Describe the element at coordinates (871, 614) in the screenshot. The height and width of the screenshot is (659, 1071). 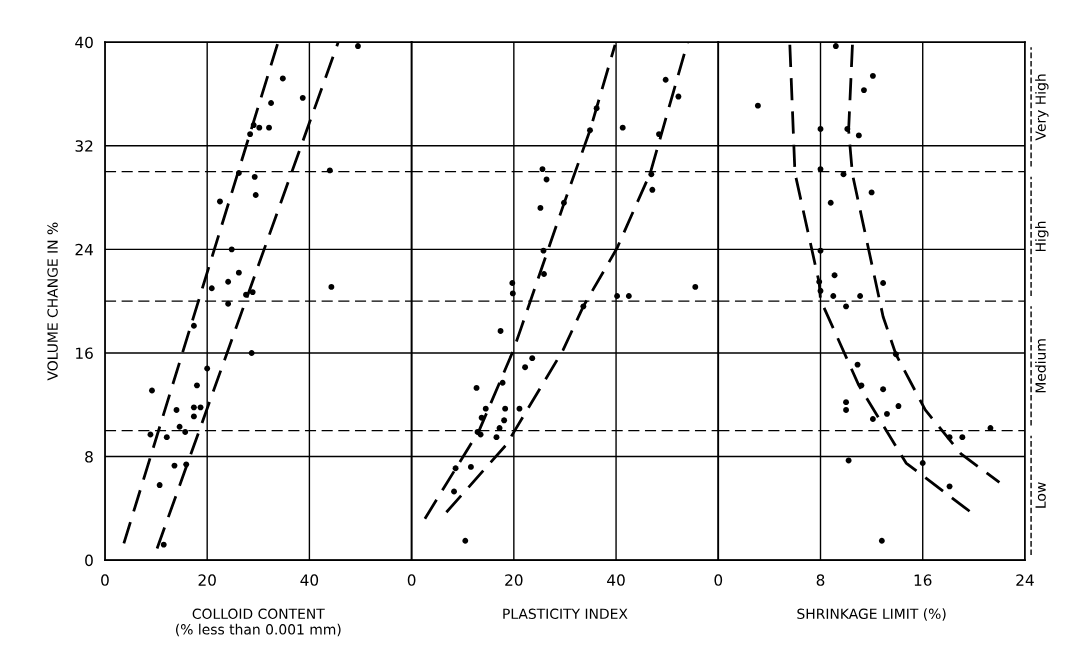
I see `x-axis-title: SHRINKAGE LIMIT (%)` at that location.